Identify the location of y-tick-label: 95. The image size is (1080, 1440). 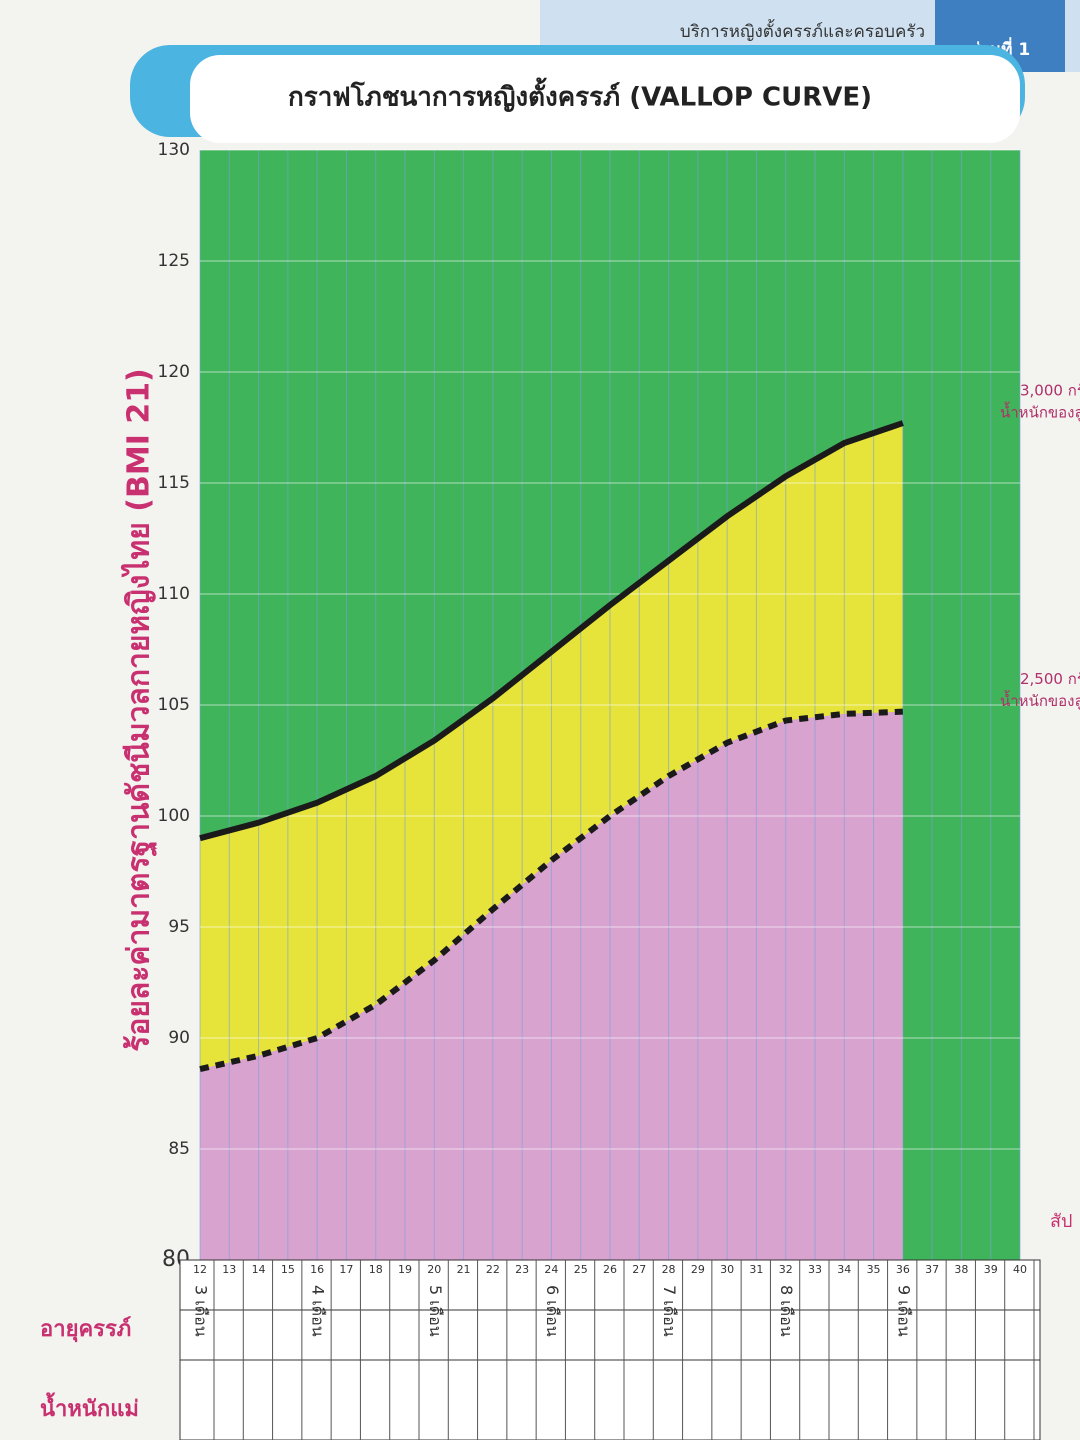
(179, 927).